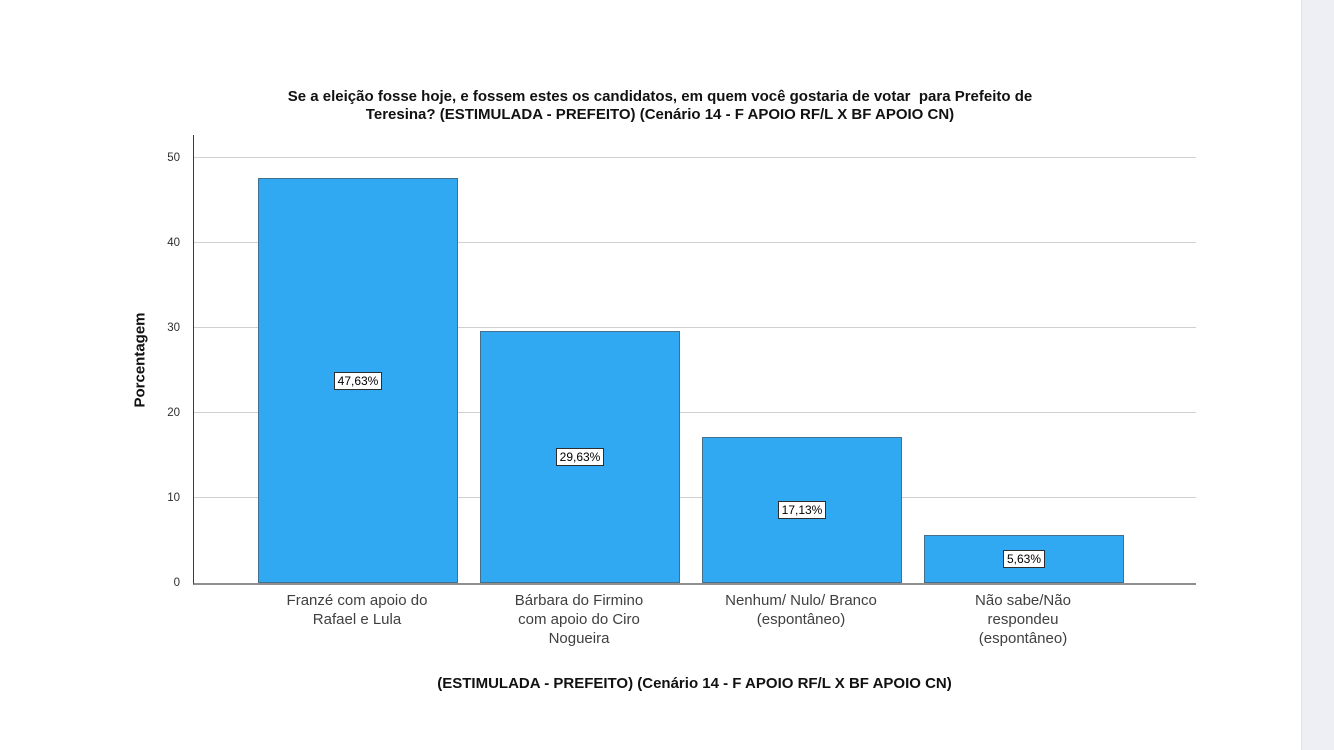  Describe the element at coordinates (1023, 619) in the screenshot. I see `x-category-label-4: Não sabe/Não respondeu (espontâneo)` at that location.